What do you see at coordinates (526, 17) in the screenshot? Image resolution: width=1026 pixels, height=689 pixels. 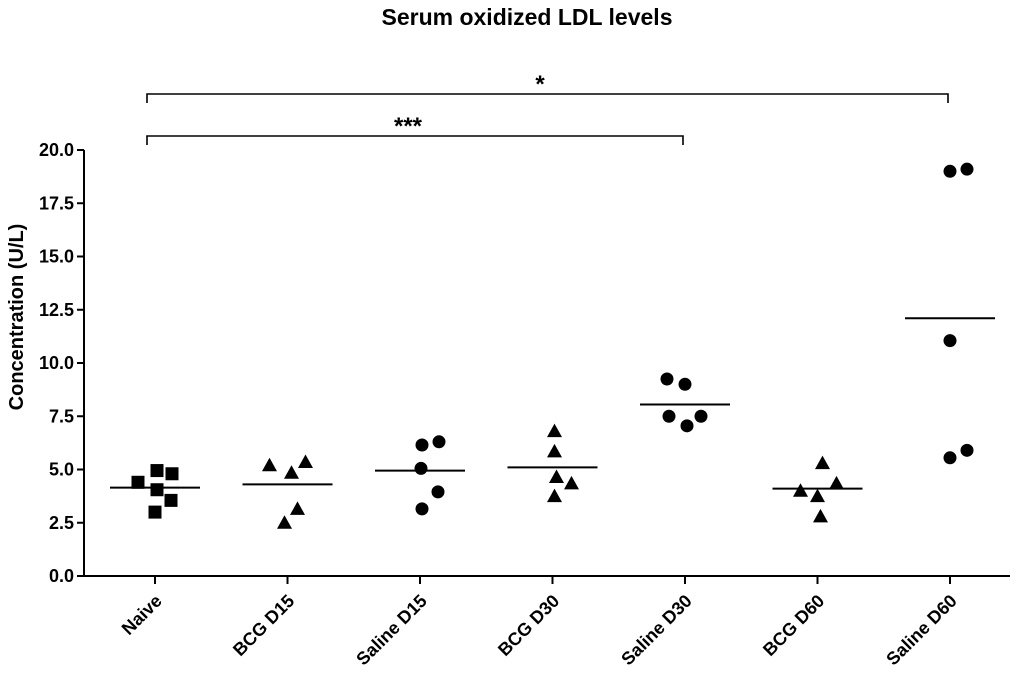 I see `chart-title: Serum oxidized LDL levels` at bounding box center [526, 17].